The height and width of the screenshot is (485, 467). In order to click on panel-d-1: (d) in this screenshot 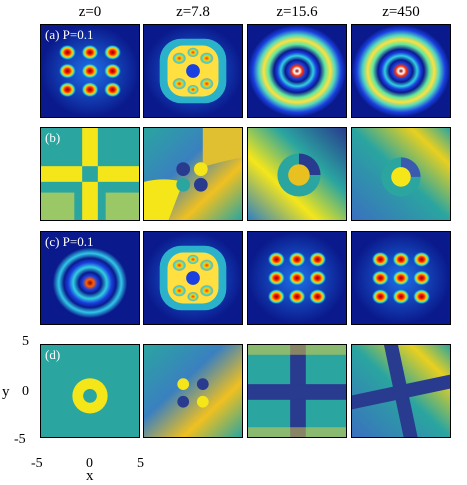, I will do `click(90, 391)`.